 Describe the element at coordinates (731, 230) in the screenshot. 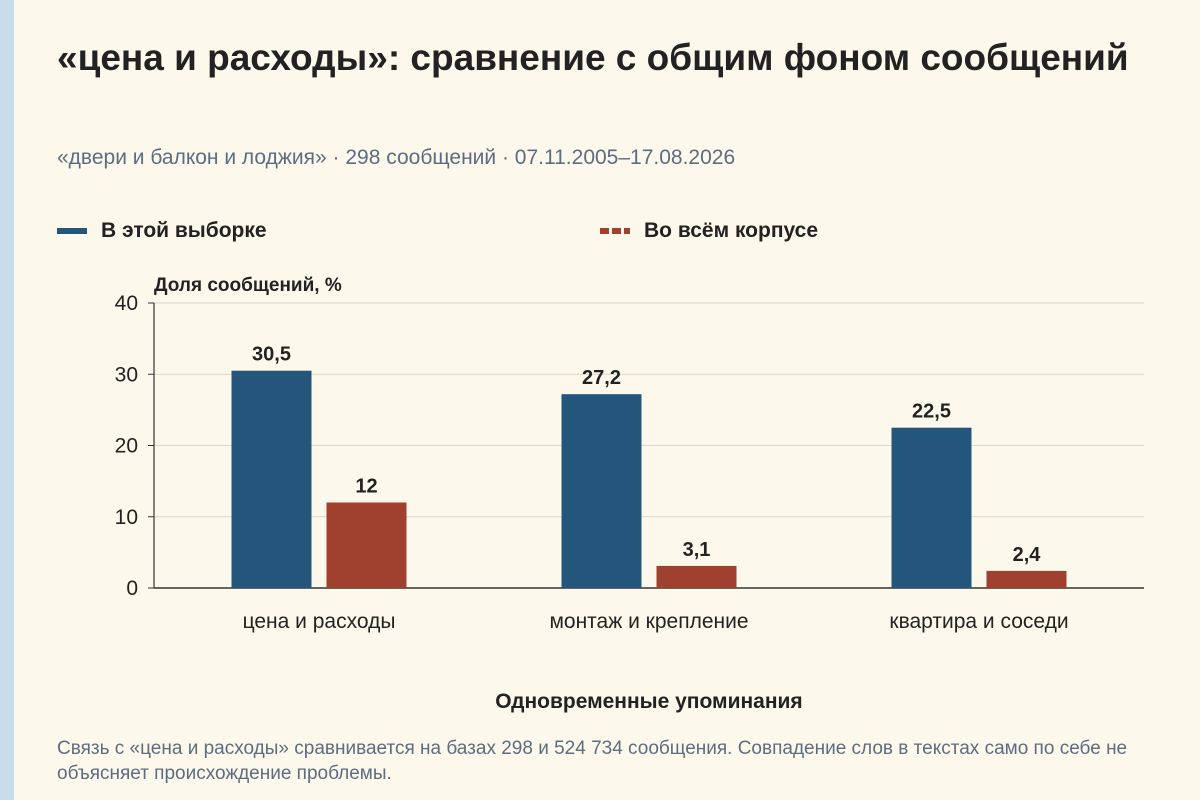

I see `legend-label-corpus: Во всём корпусе` at that location.